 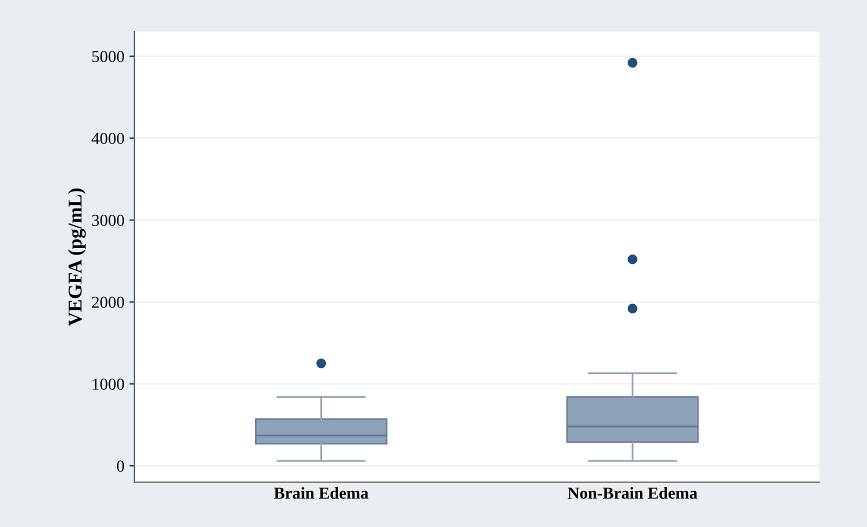 What do you see at coordinates (108, 138) in the screenshot?
I see `y-tick-label: 4000` at bounding box center [108, 138].